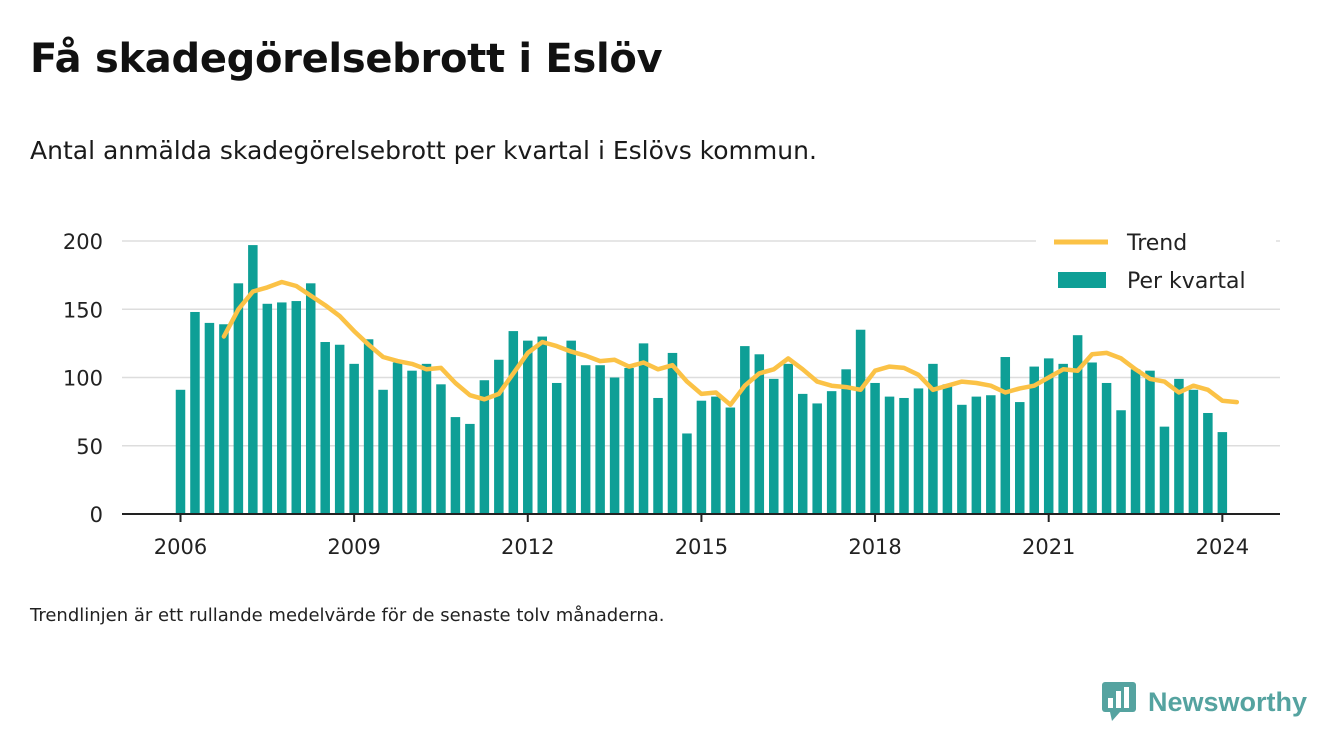 The width and height of the screenshot is (1340, 753). I want to click on legend-bars-label: Per kvartal, so click(1186, 281).